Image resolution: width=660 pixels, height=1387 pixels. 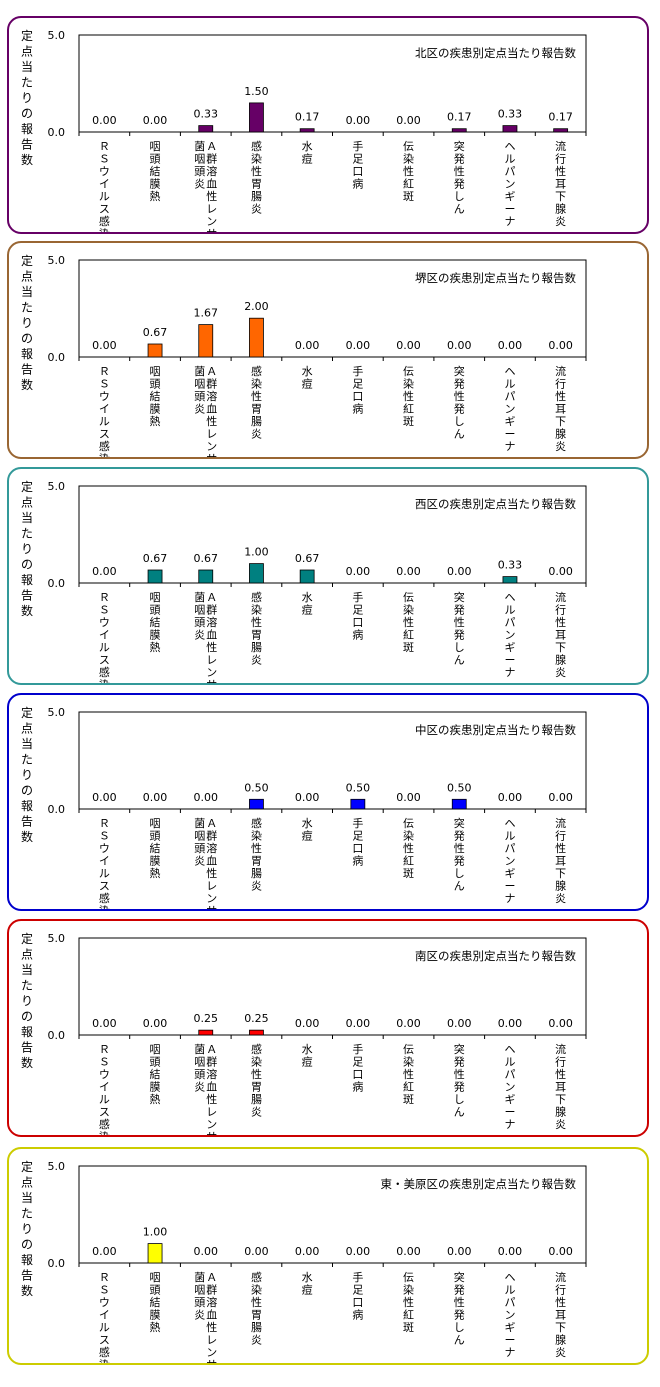 I want to click on chart-title: 中区の疾患別定点当たり報告数, so click(x=495, y=730).